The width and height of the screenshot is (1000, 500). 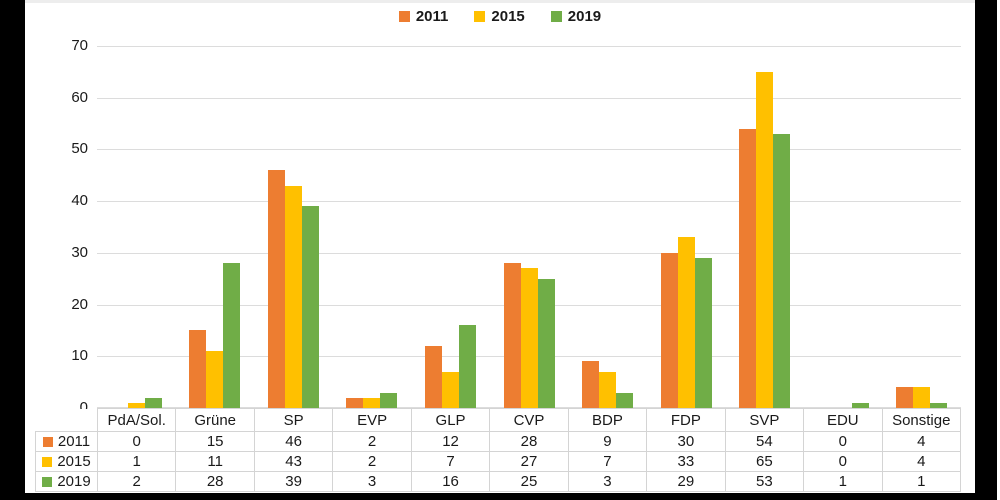 What do you see at coordinates (512, 335) in the screenshot?
I see `bar-2011-CVP` at bounding box center [512, 335].